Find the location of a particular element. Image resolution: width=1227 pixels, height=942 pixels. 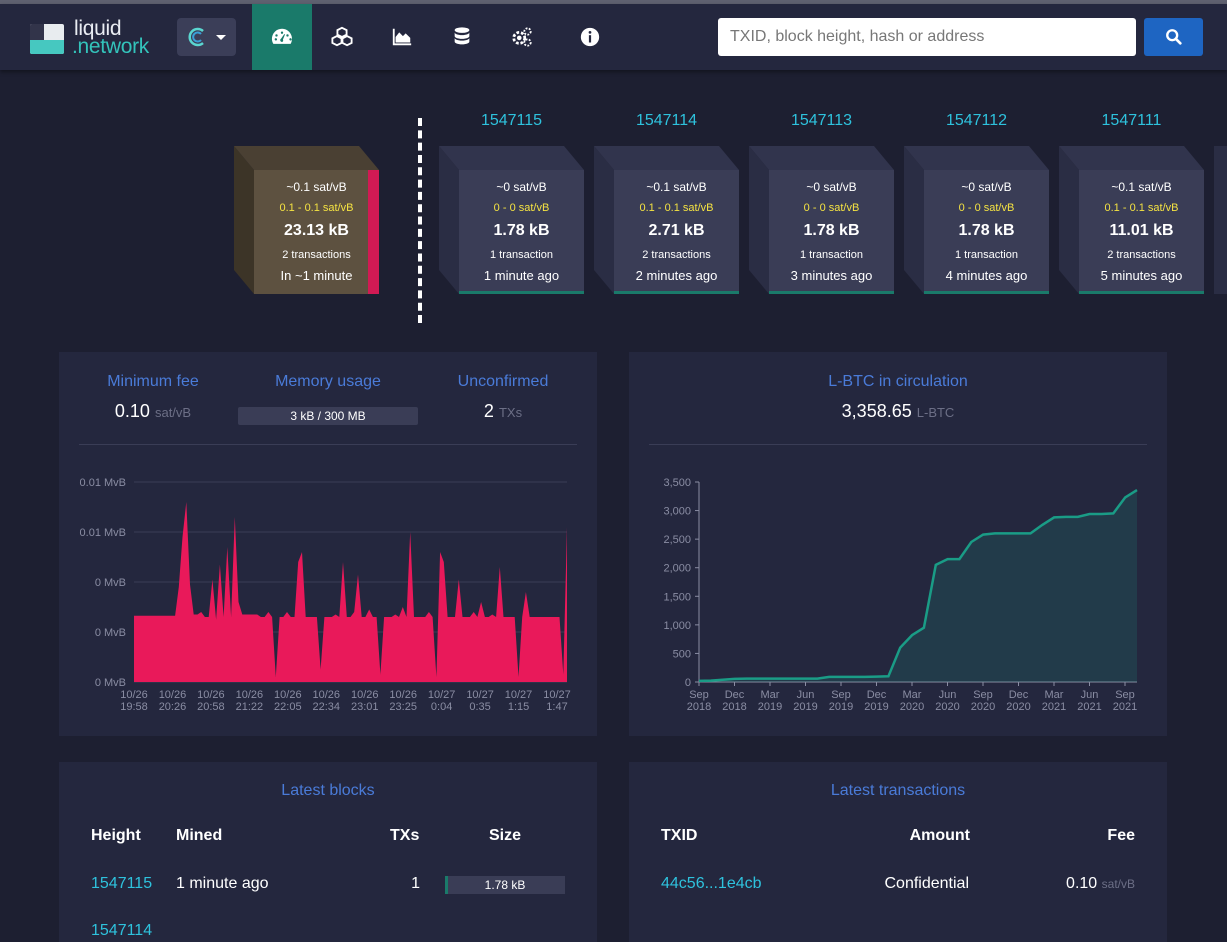

next-block-edge is located at coordinates (1220, 220).